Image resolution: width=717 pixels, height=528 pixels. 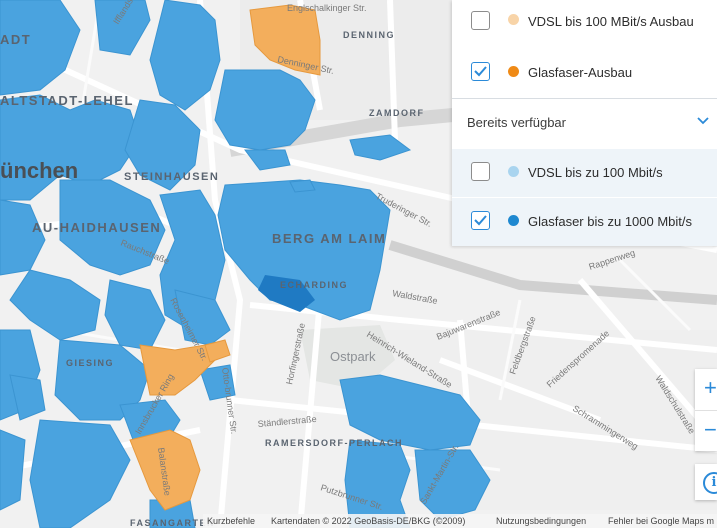 I want to click on district-label: AU-HAIDHAUSEN, so click(x=96, y=227).